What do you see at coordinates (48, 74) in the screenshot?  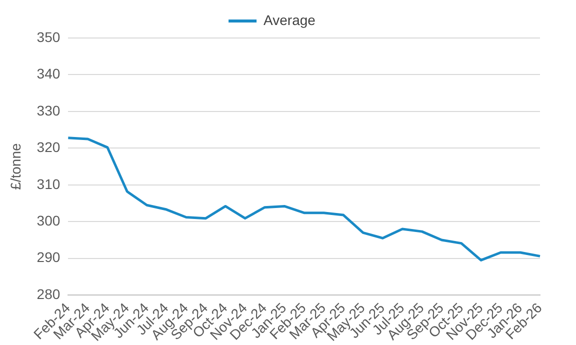 I see `y-tick-label: 340` at bounding box center [48, 74].